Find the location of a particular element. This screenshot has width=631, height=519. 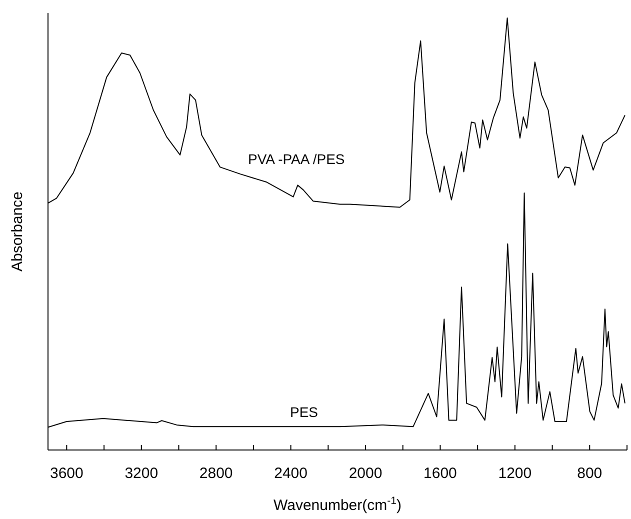

x-tick-label: 2400 is located at coordinates (291, 473).